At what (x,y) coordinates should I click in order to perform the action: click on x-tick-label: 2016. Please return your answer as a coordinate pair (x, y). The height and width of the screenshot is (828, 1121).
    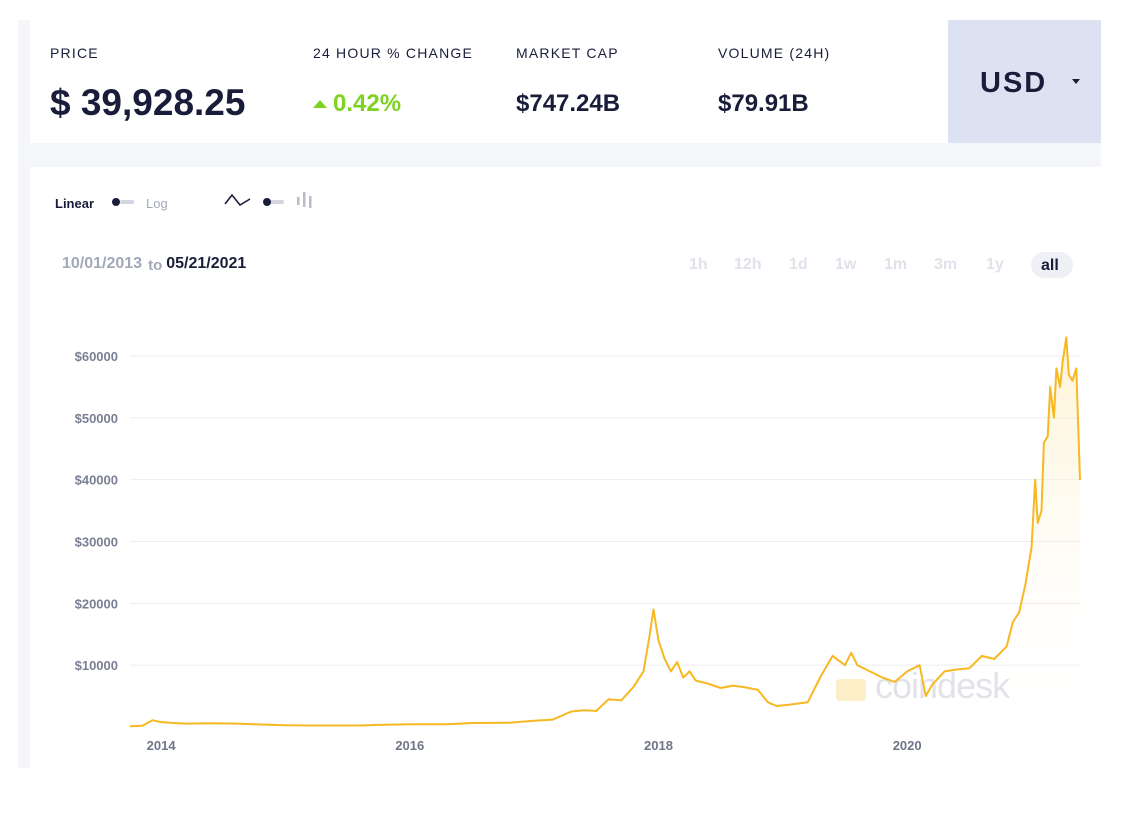
    Looking at the image, I should click on (409, 745).